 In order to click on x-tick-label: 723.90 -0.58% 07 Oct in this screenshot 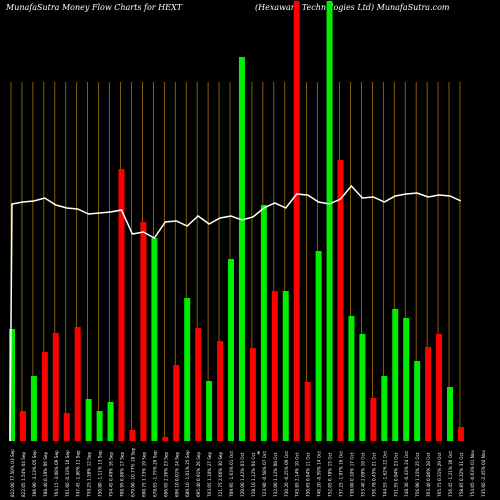, I will do `click(264, 474)`.